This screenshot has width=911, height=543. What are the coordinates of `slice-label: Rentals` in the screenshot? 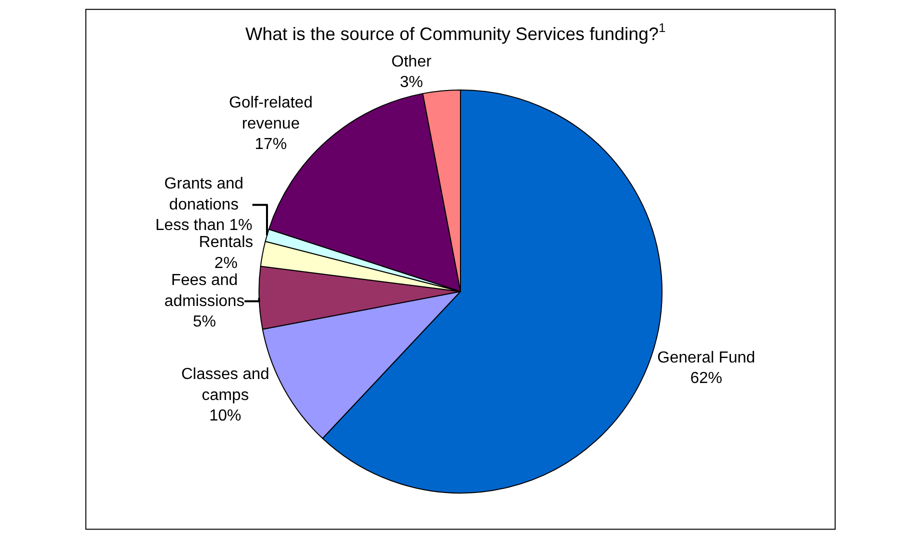 It's located at (226, 243).